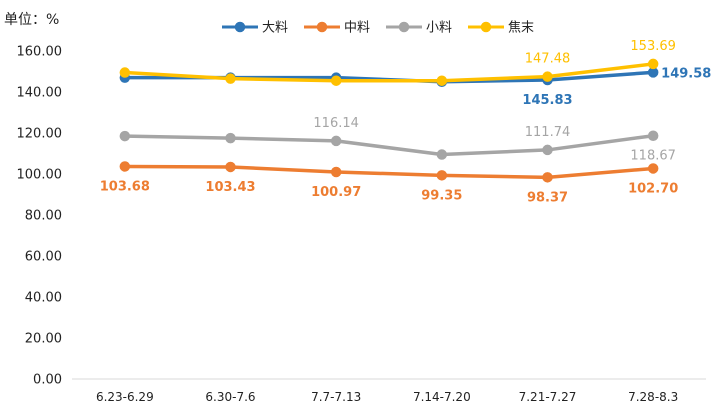 Image resolution: width=720 pixels, height=419 pixels. What do you see at coordinates (442, 397) in the screenshot?
I see `x-tick-label: 7.14-7.20` at bounding box center [442, 397].